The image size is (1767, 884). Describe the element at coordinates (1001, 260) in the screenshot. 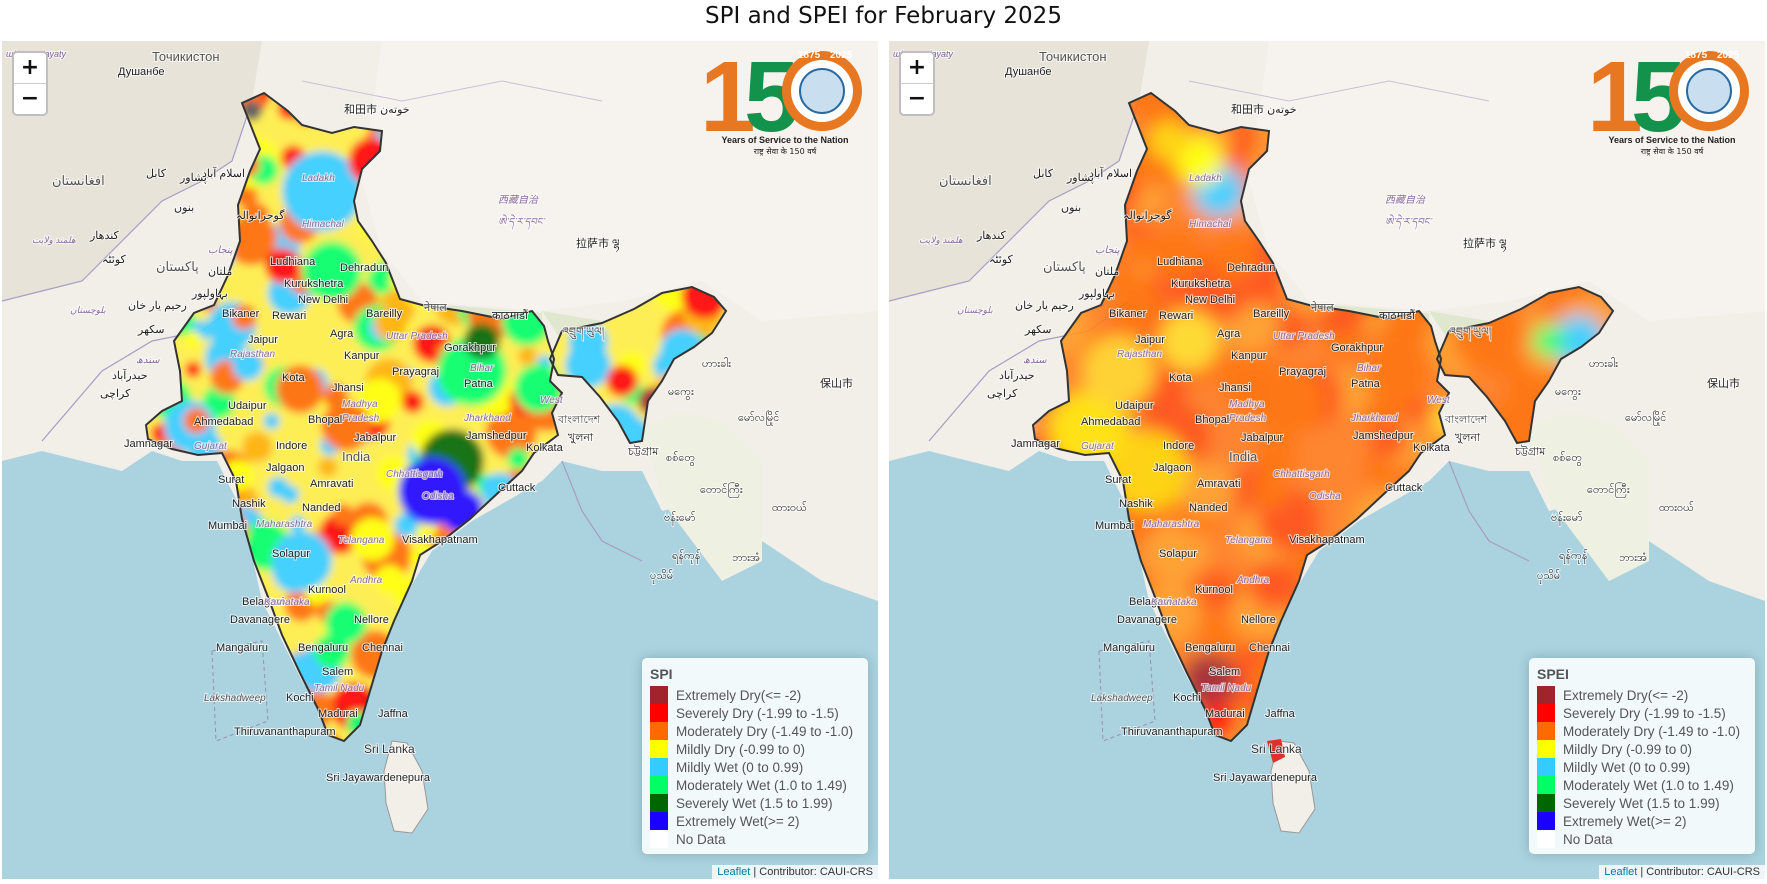

I see `place-label: کوئٹہ` at that location.